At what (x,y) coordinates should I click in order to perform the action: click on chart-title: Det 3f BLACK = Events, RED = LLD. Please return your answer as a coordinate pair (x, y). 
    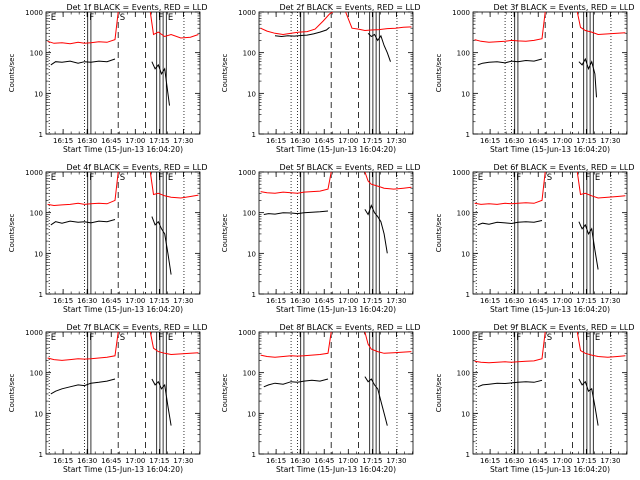
    Looking at the image, I should click on (563, 7).